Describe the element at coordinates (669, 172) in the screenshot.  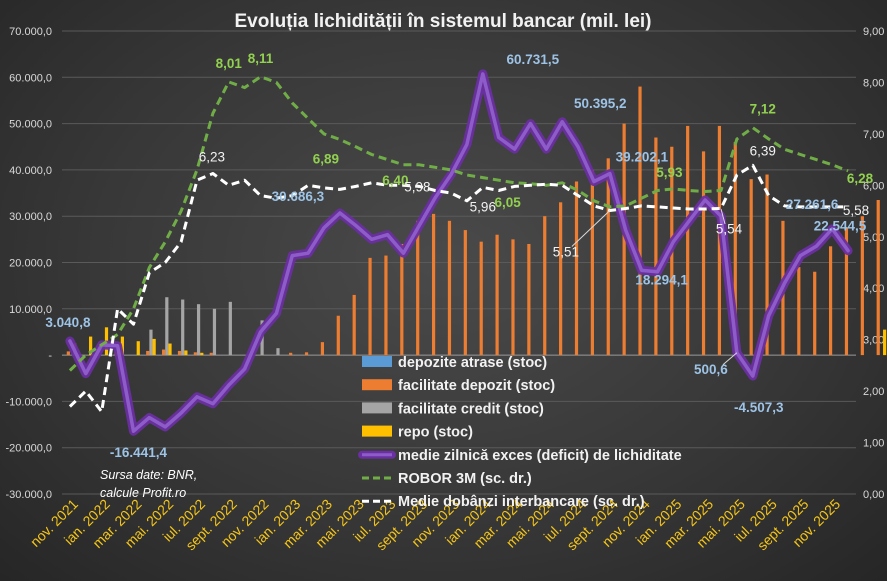
I see `data-label: 5,93` at that location.